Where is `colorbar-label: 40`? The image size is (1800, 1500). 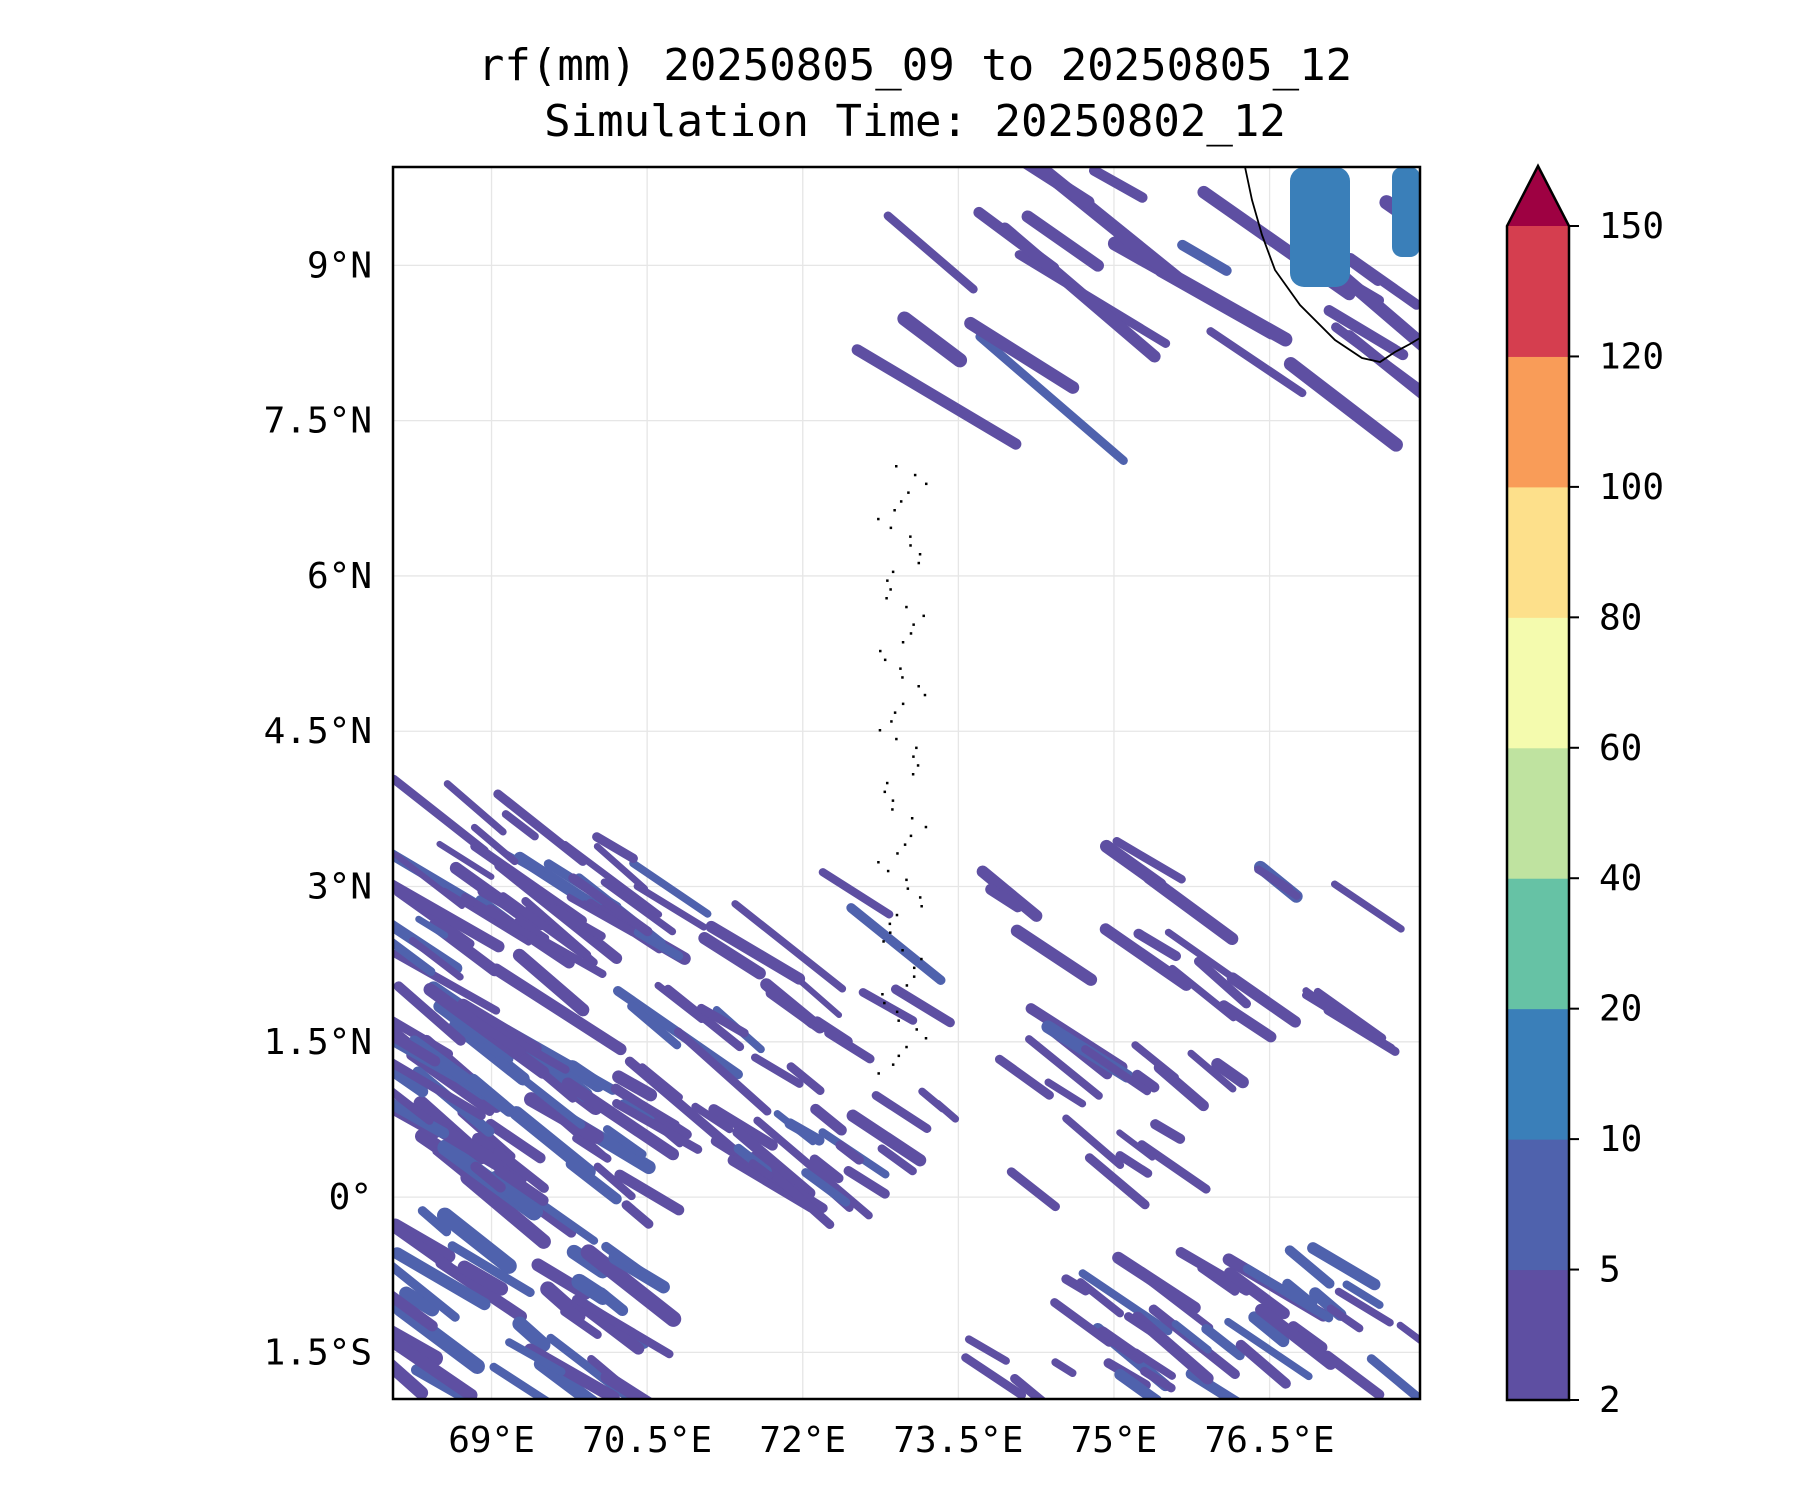 colorbar-label: 40 is located at coordinates (1620, 878).